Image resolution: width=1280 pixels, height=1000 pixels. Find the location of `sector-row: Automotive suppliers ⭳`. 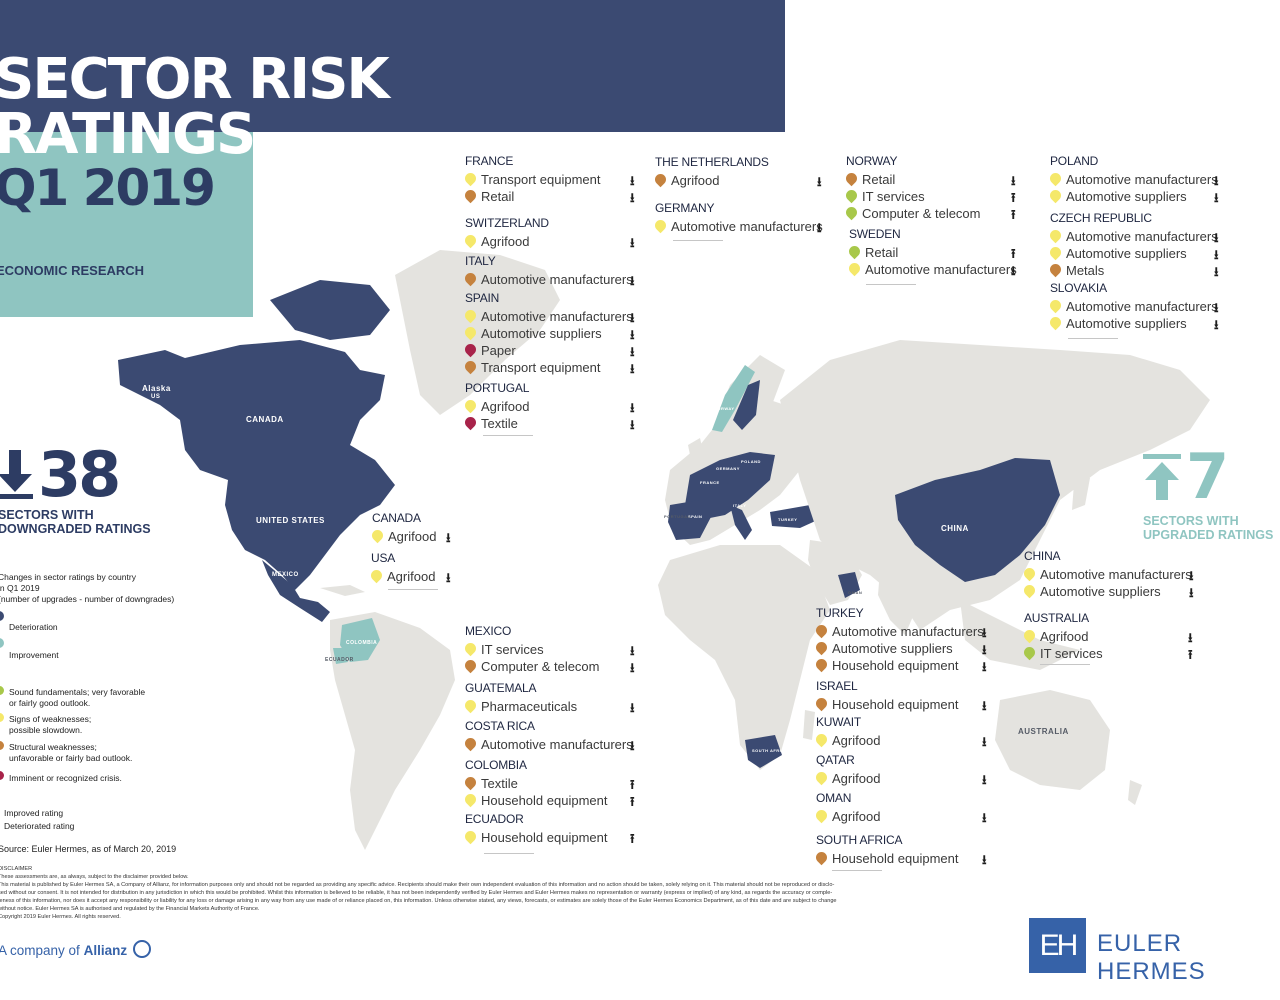

sector-row: Automotive suppliers ⭳ is located at coordinates (553, 333).